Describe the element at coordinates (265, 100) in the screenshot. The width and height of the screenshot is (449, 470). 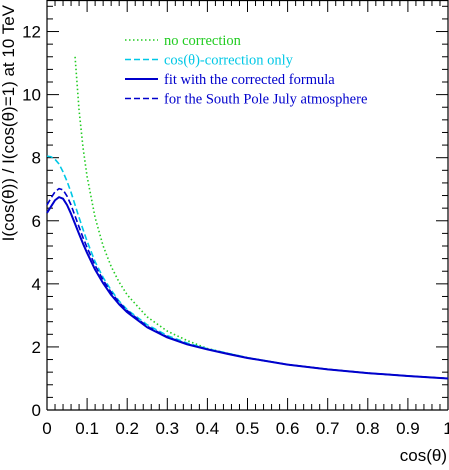
I see `legend-label: for the South Pole July atmosphere` at that location.